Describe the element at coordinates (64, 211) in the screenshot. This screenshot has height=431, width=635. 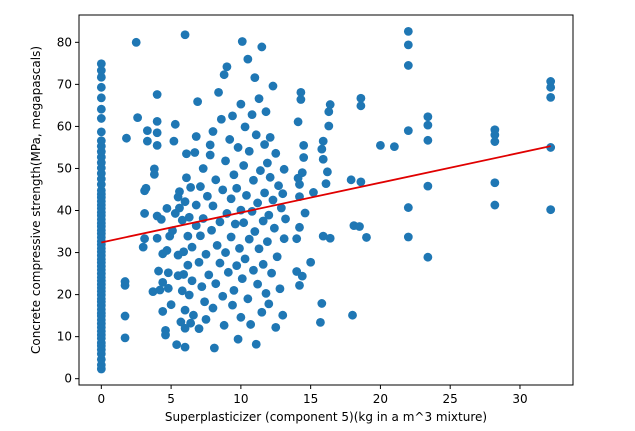
I see `y-tick-label: 40` at that location.